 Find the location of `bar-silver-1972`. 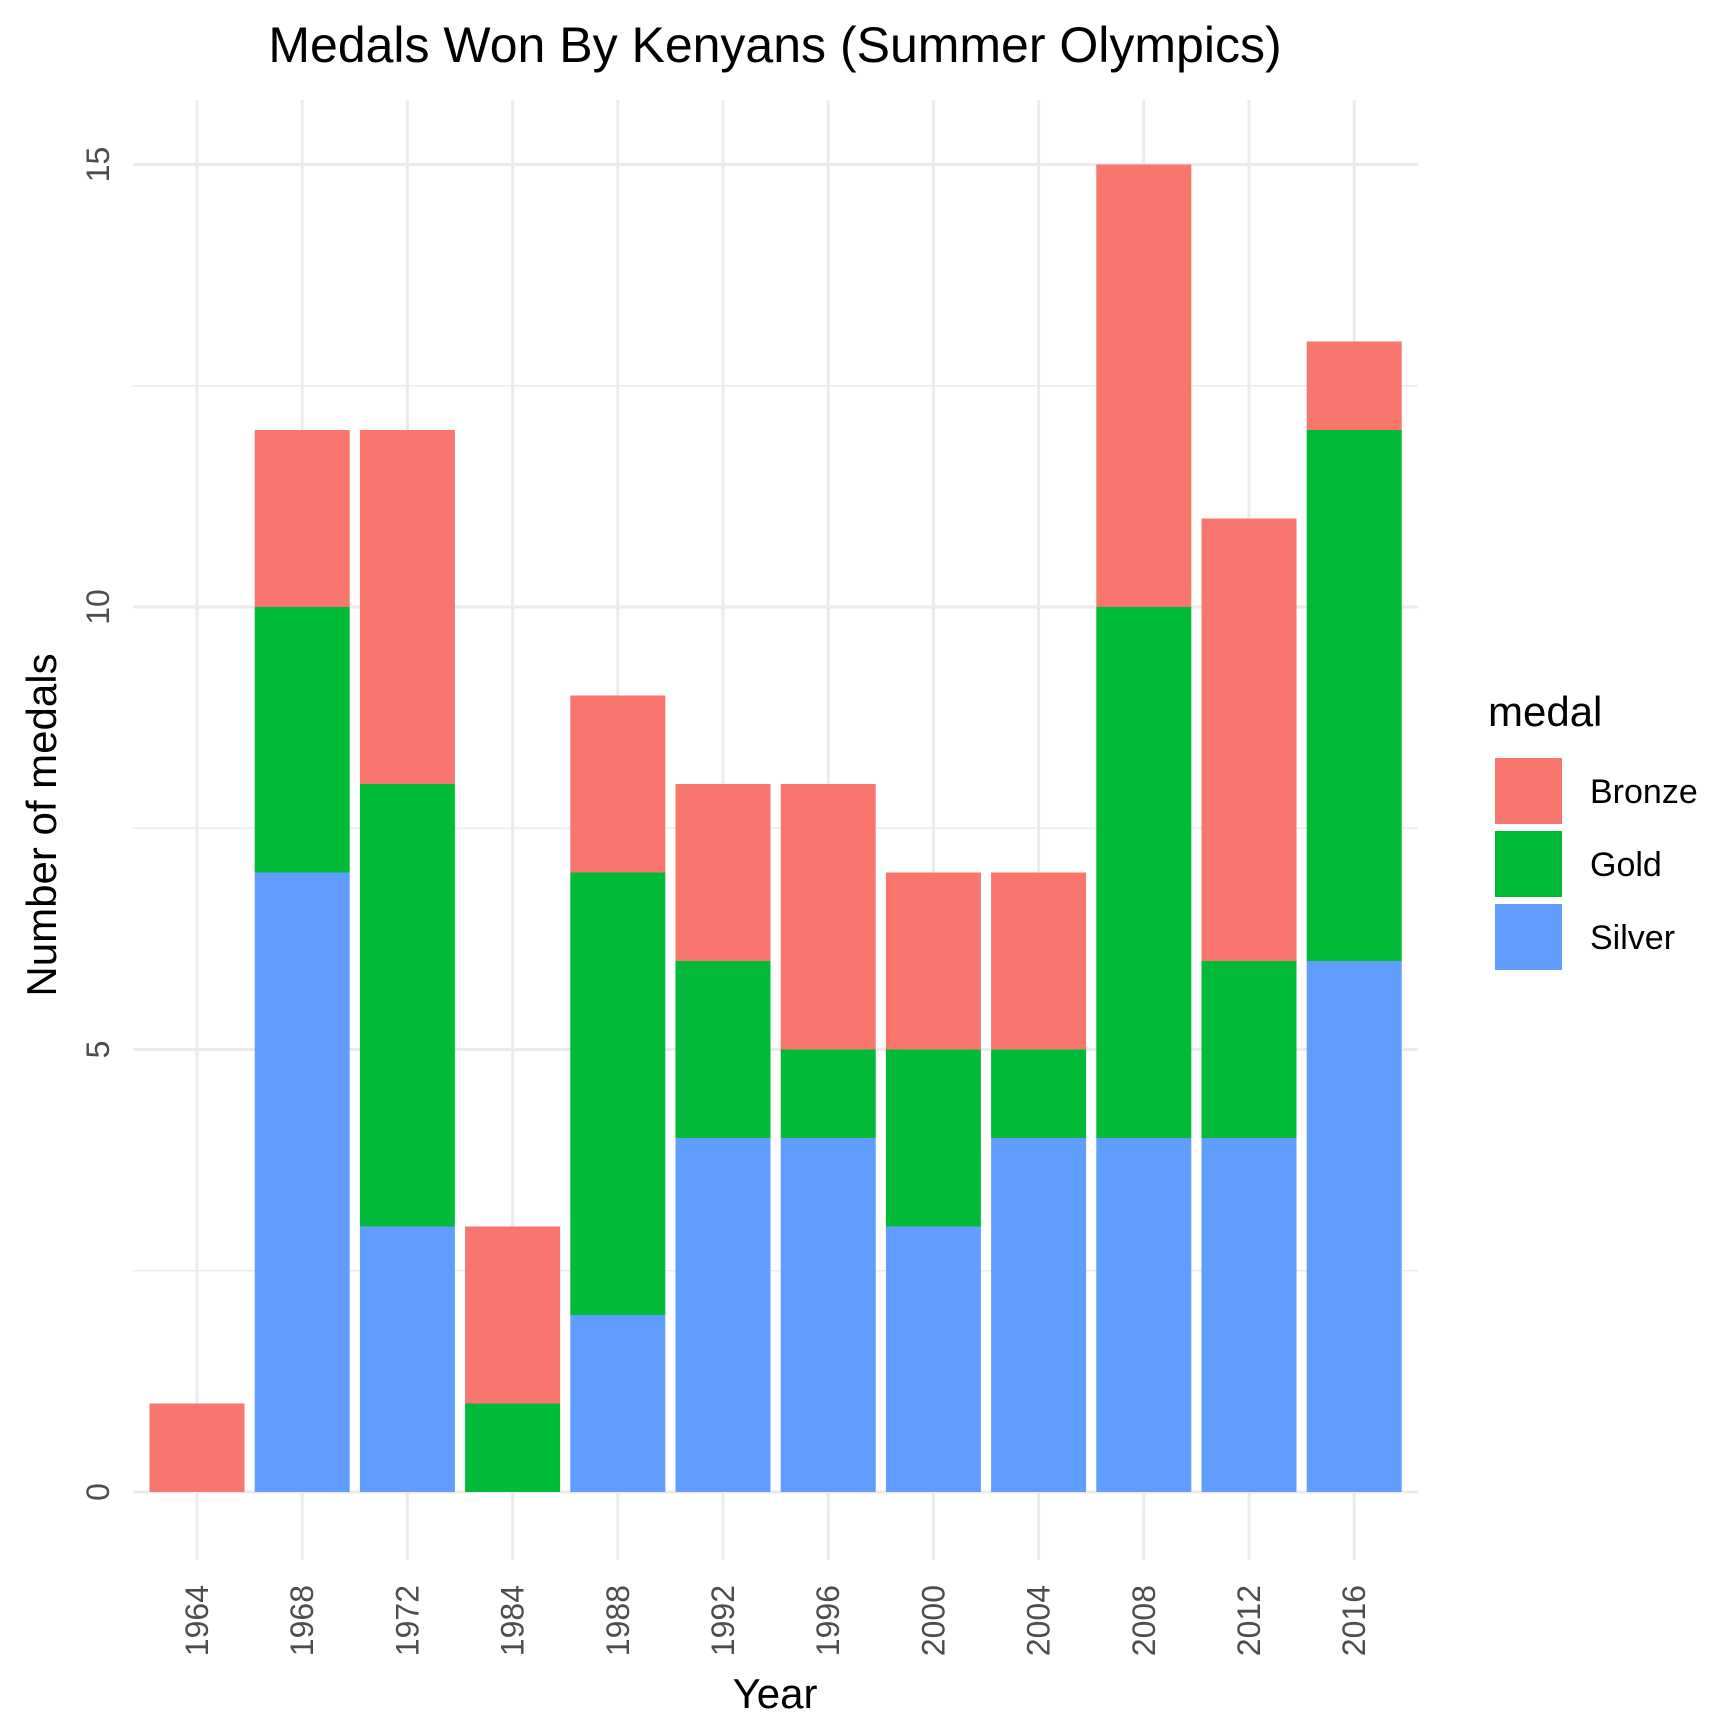

bar-silver-1972 is located at coordinates (407, 1359).